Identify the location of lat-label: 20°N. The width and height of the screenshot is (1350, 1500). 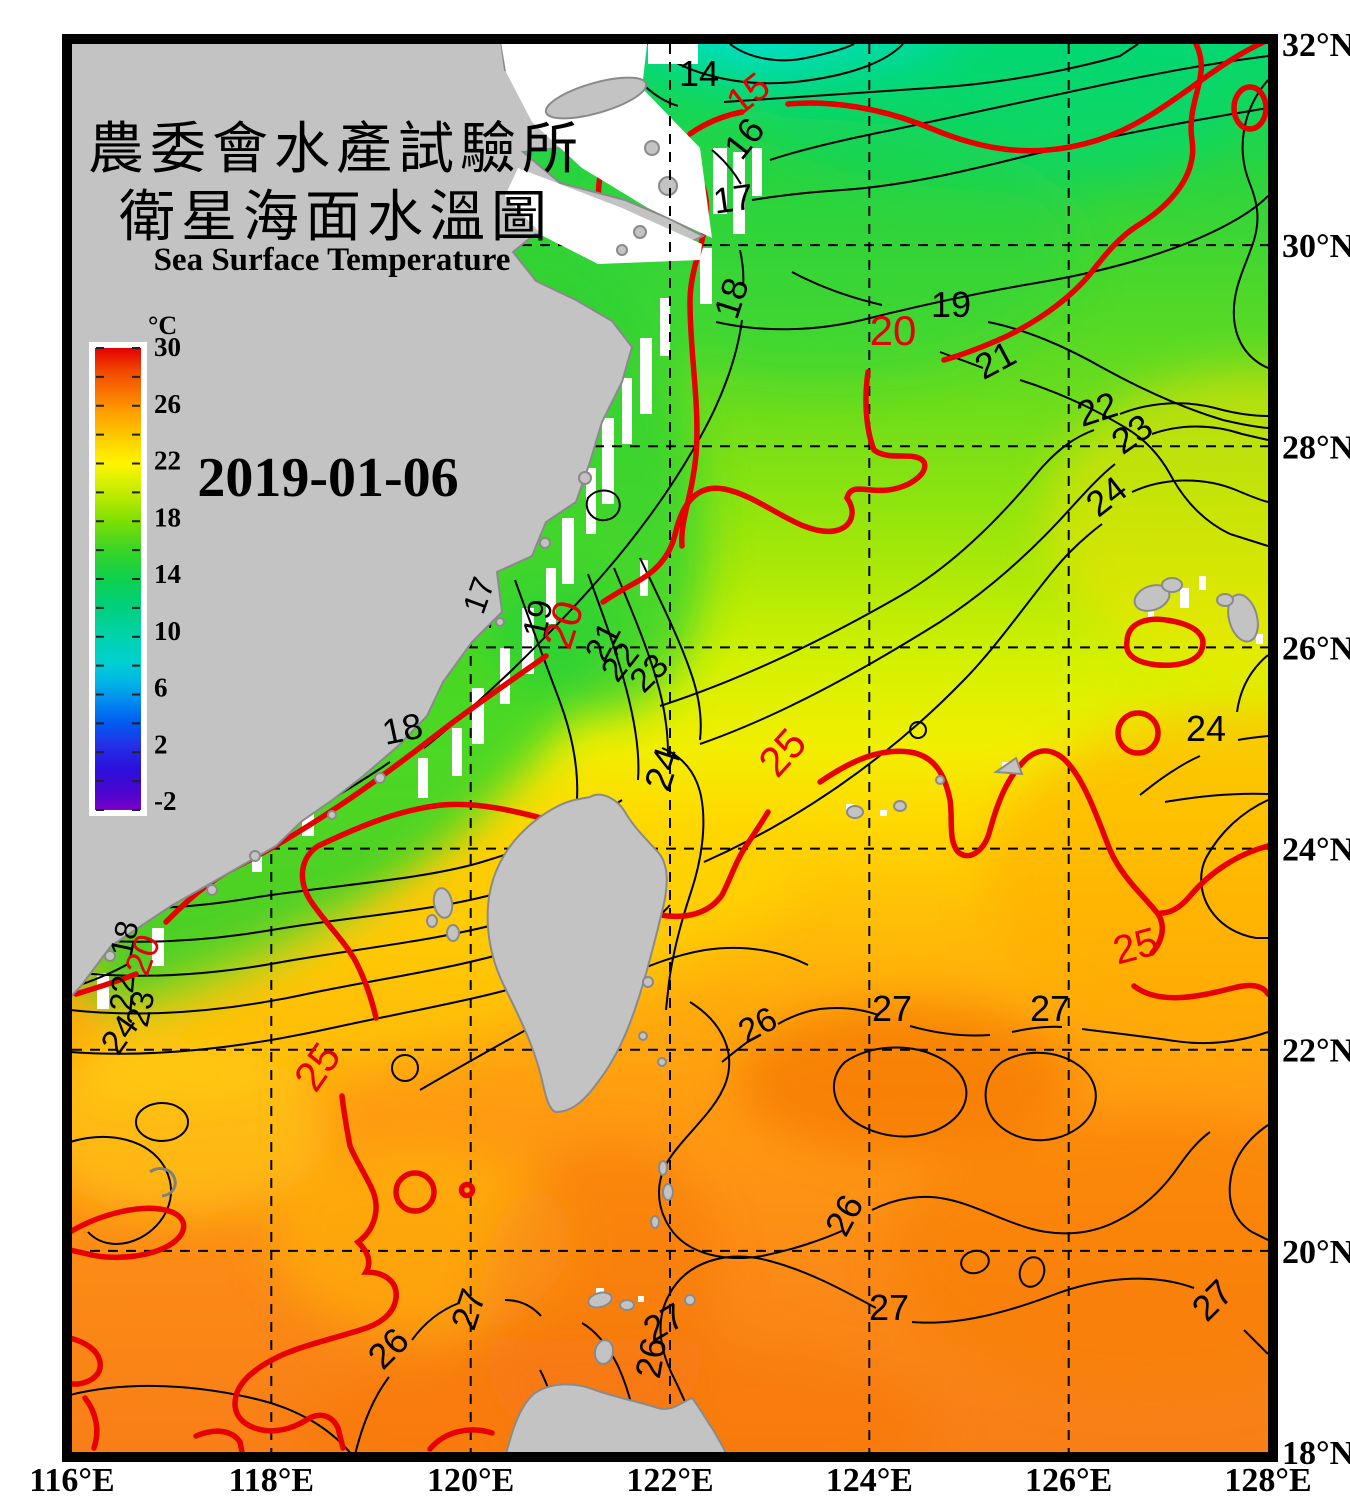
(1316, 1252).